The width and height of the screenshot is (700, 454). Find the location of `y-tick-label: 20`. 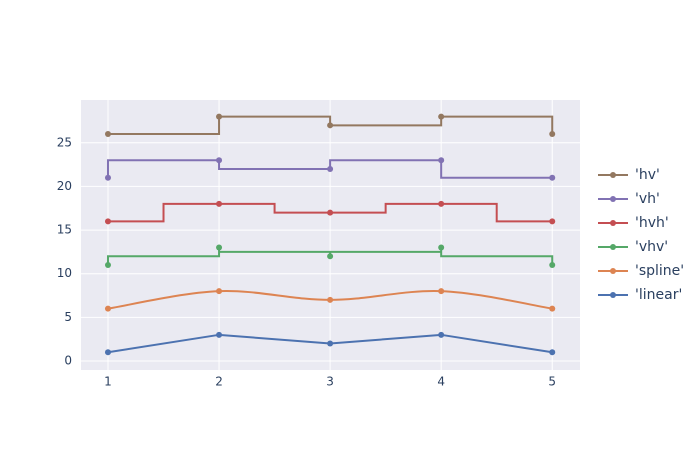

y-tick-label: 20 is located at coordinates (64, 186).